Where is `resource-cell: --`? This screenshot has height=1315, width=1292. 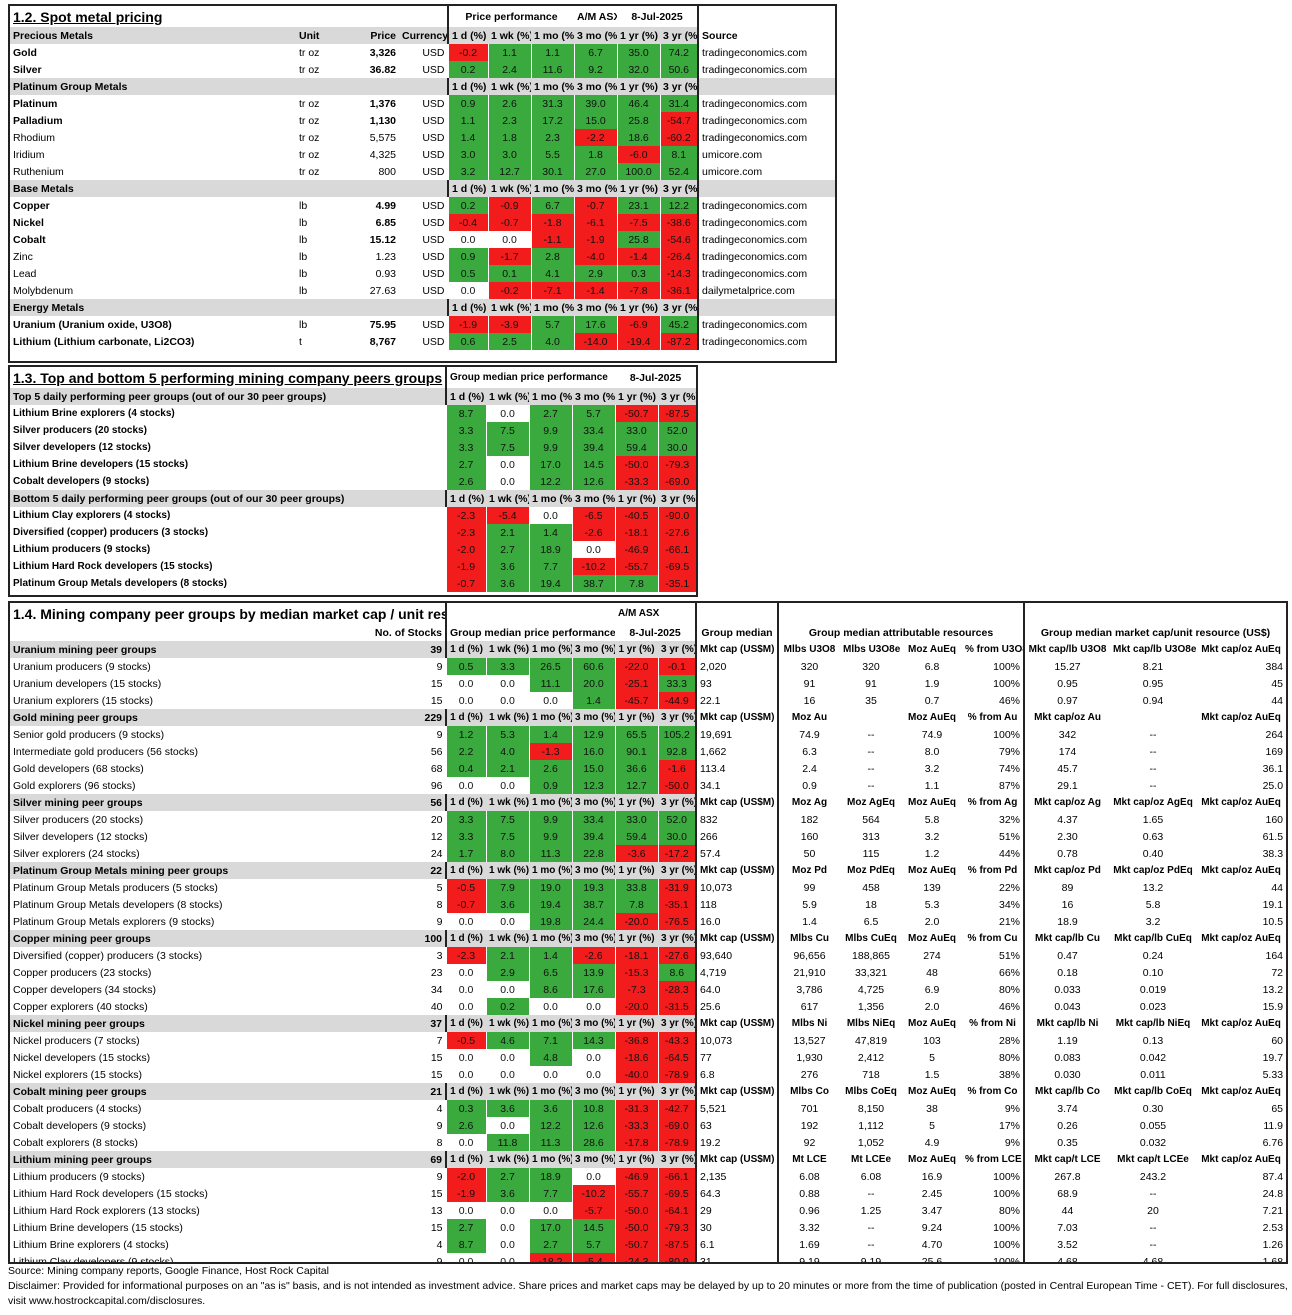
resource-cell: -- is located at coordinates (871, 1244).